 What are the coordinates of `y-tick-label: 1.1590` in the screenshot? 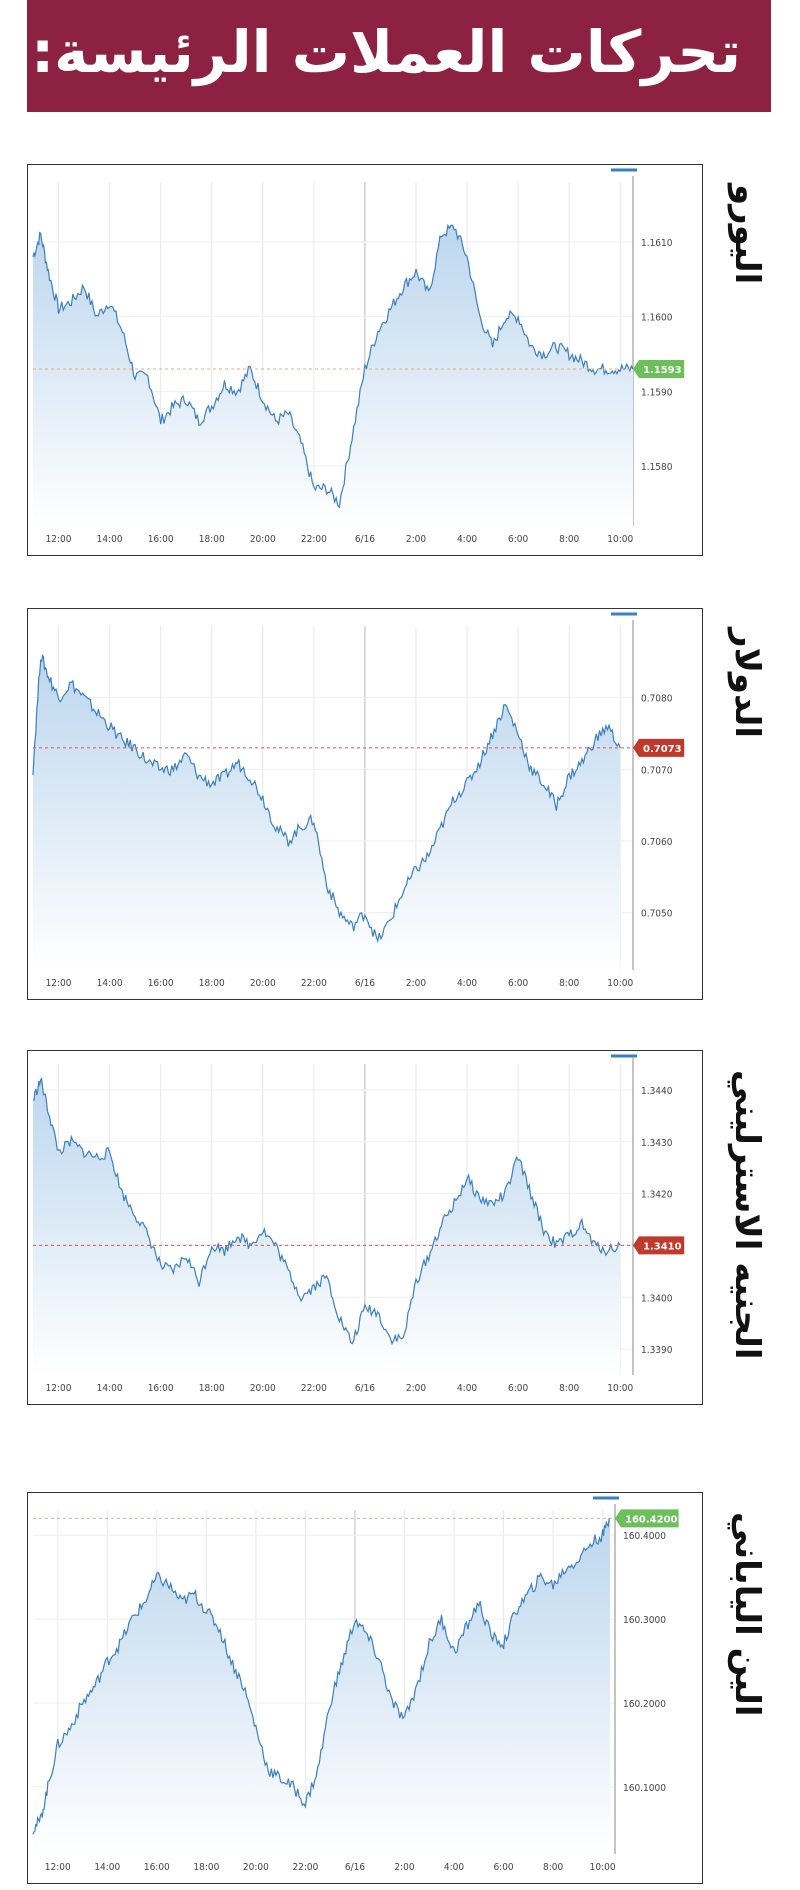 It's located at (657, 392).